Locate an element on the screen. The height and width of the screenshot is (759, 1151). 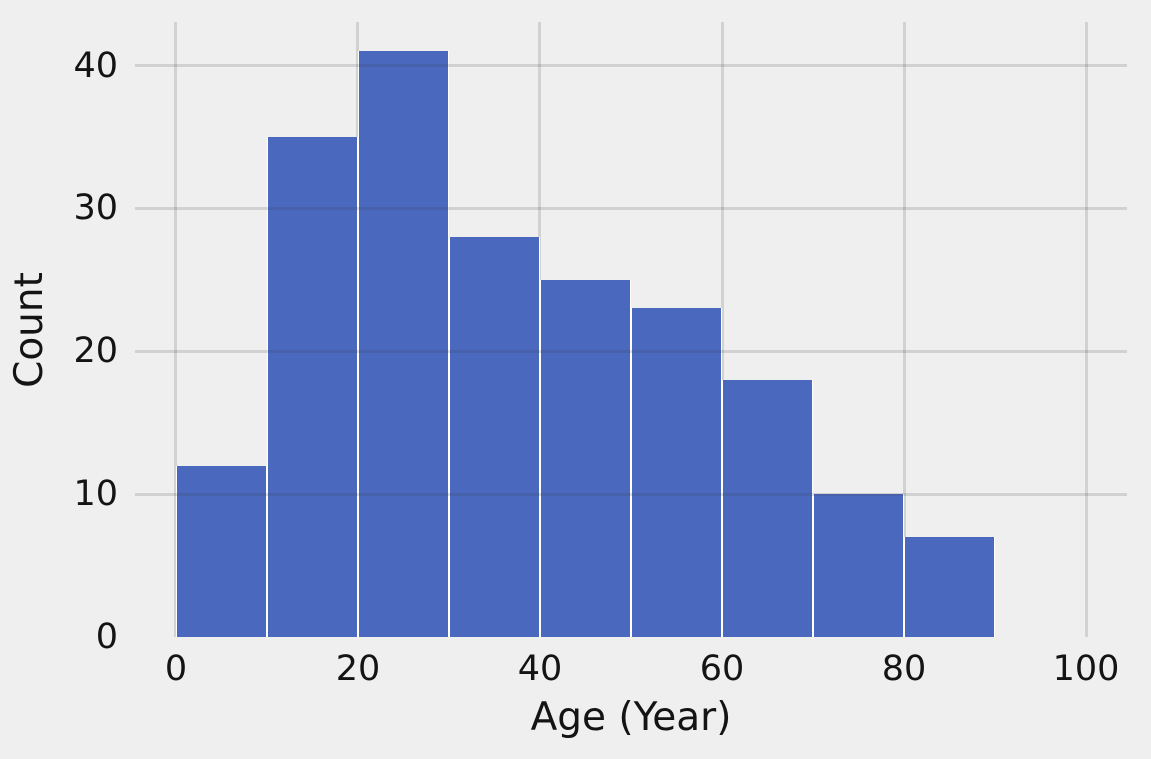
x-tick-label: 100 is located at coordinates (1086, 669).